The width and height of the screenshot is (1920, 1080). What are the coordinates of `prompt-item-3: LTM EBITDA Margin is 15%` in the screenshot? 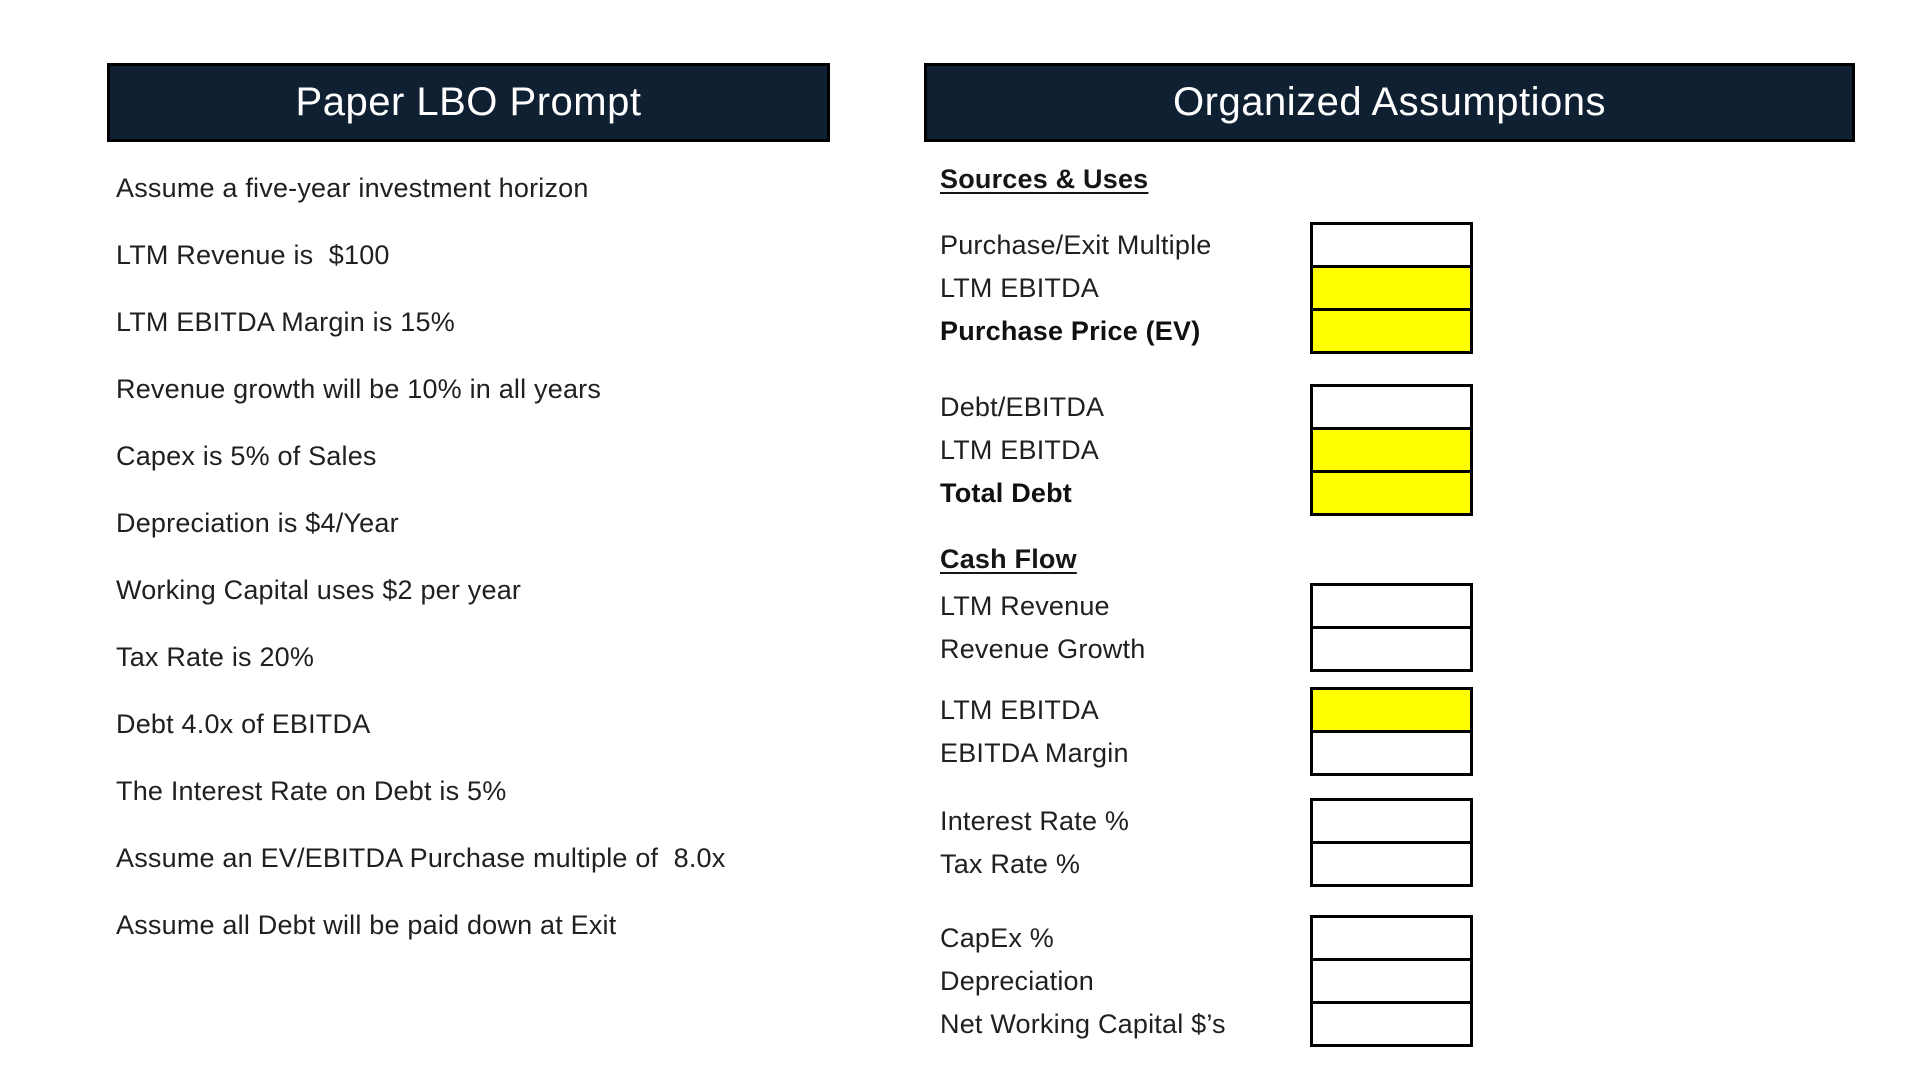 It's located at (285, 322).